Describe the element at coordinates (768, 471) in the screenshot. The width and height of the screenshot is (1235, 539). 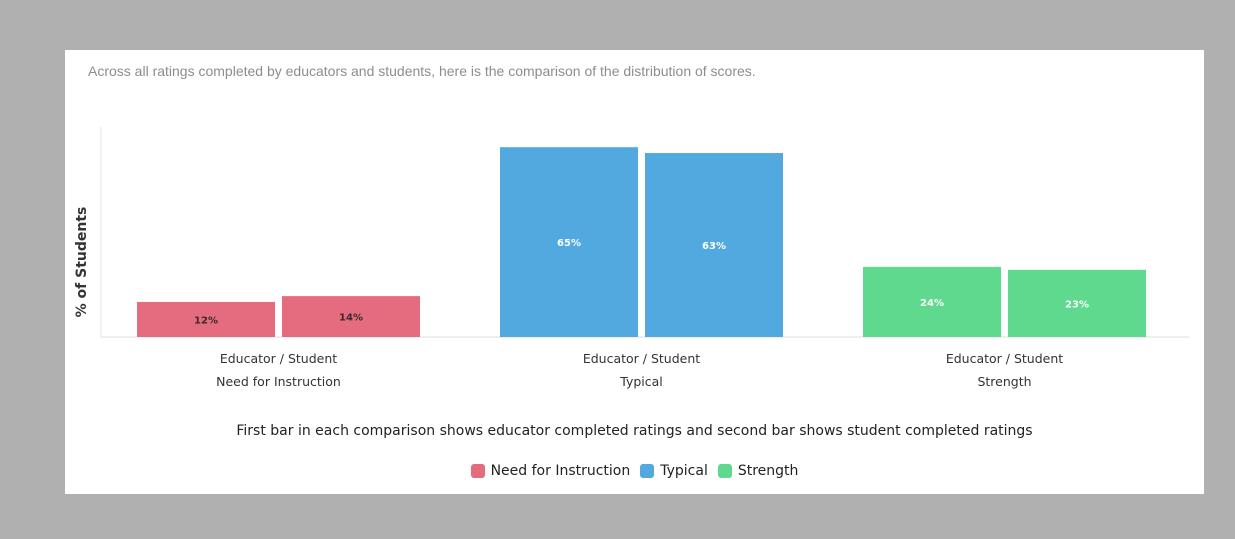
I see `legend-label: Strength` at that location.